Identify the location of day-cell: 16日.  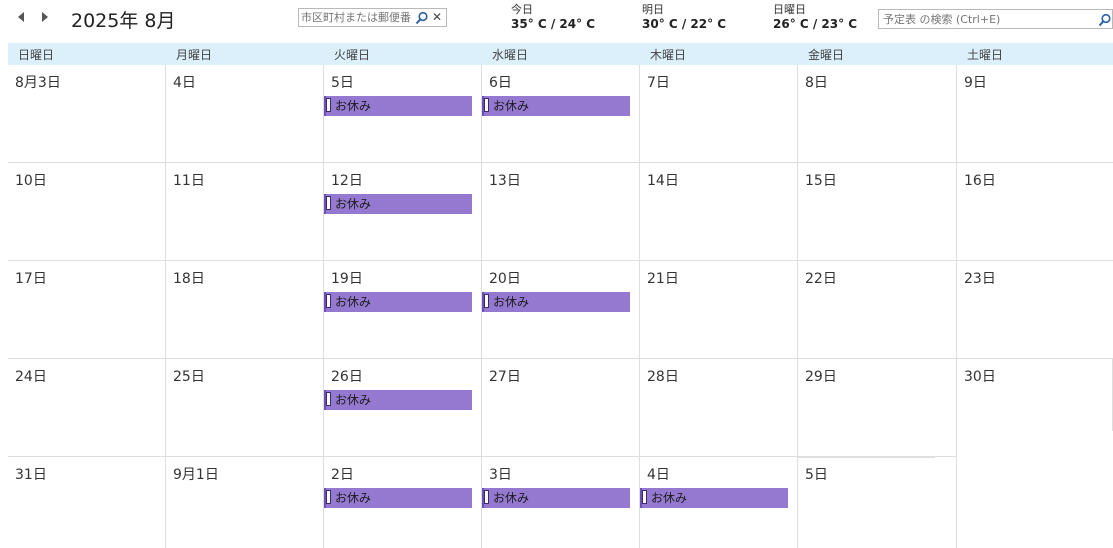
(1035, 212).